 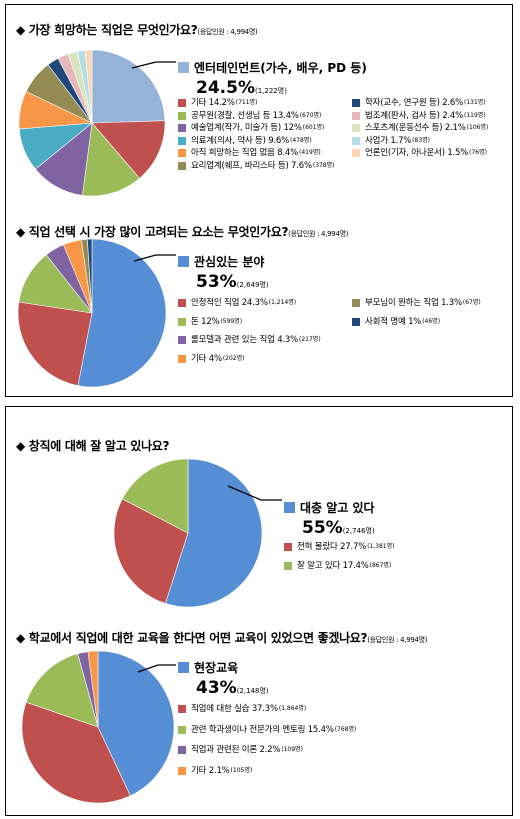 What do you see at coordinates (137, 30) in the screenshot?
I see `chart1-title: ◆ 가장 희망하는 직업은 무엇인가요?(응답인원 : 4,994명)` at bounding box center [137, 30].